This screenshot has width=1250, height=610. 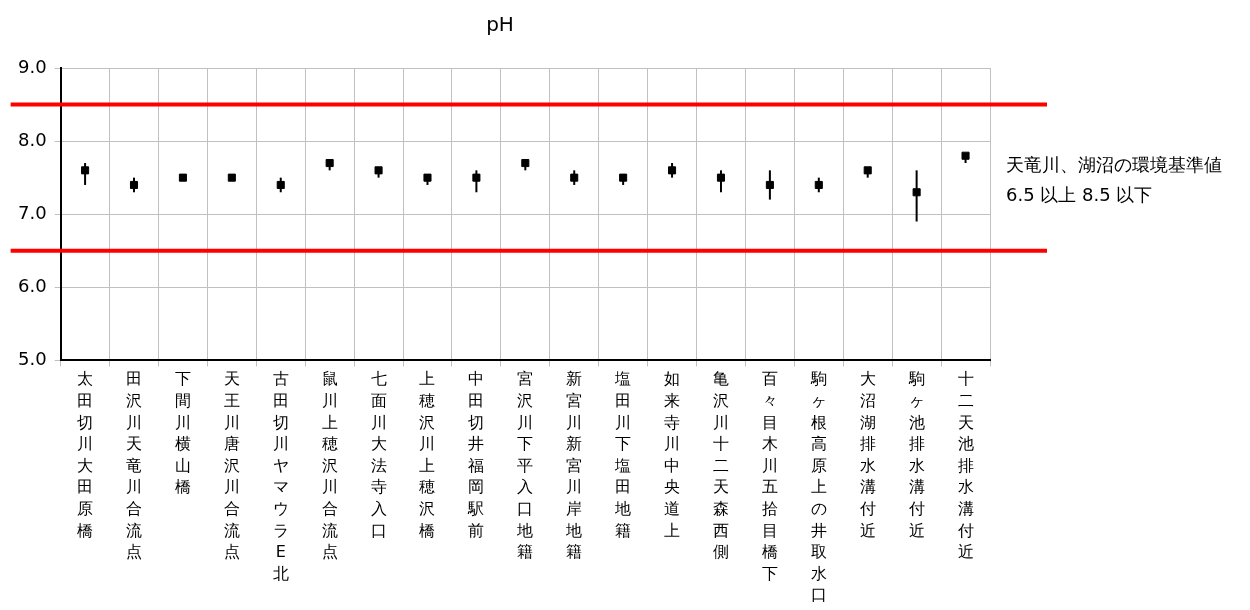 I want to click on category-label: 古田切川ヤマウラE北, so click(x=280, y=476).